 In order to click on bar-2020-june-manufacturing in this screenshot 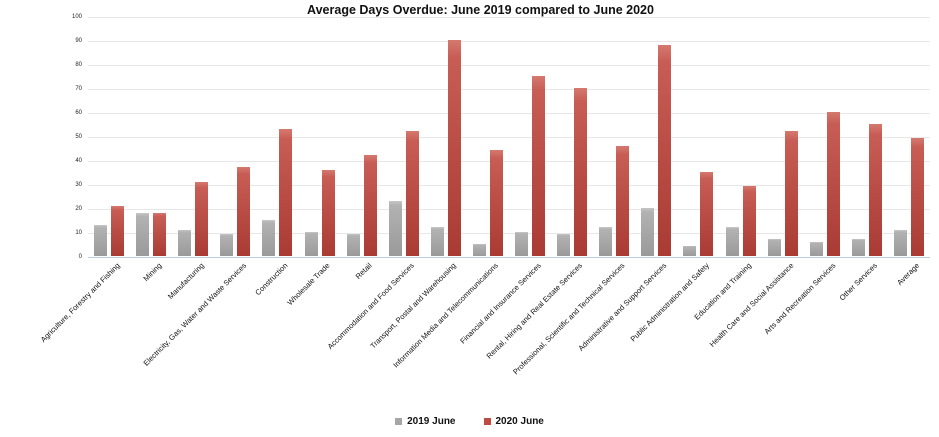, I will do `click(202, 218)`.